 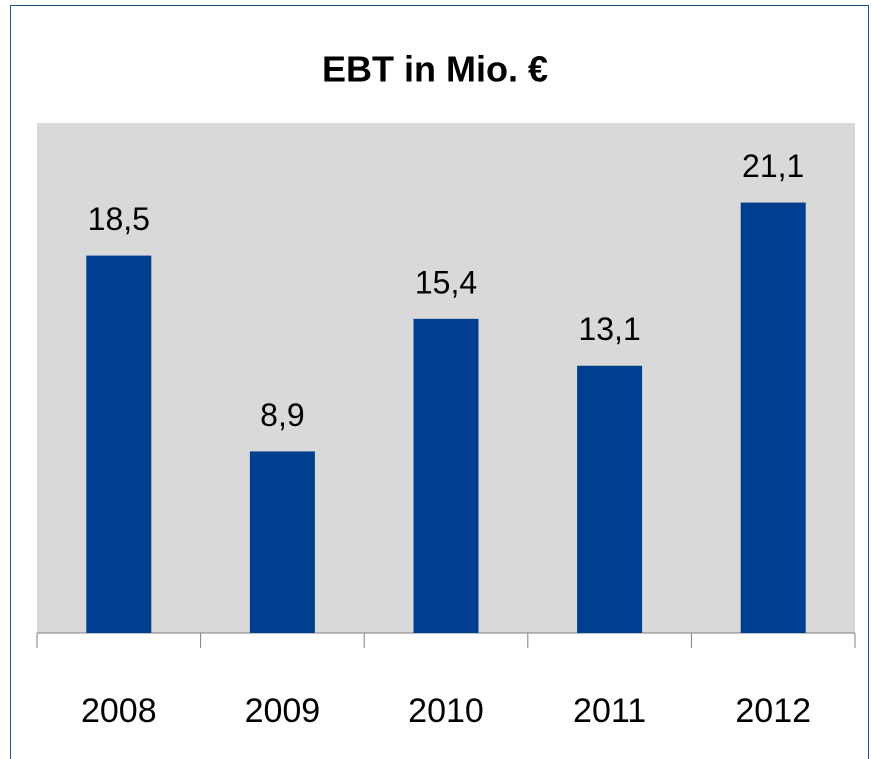 I want to click on x-tick-label: 2012, so click(x=773, y=711).